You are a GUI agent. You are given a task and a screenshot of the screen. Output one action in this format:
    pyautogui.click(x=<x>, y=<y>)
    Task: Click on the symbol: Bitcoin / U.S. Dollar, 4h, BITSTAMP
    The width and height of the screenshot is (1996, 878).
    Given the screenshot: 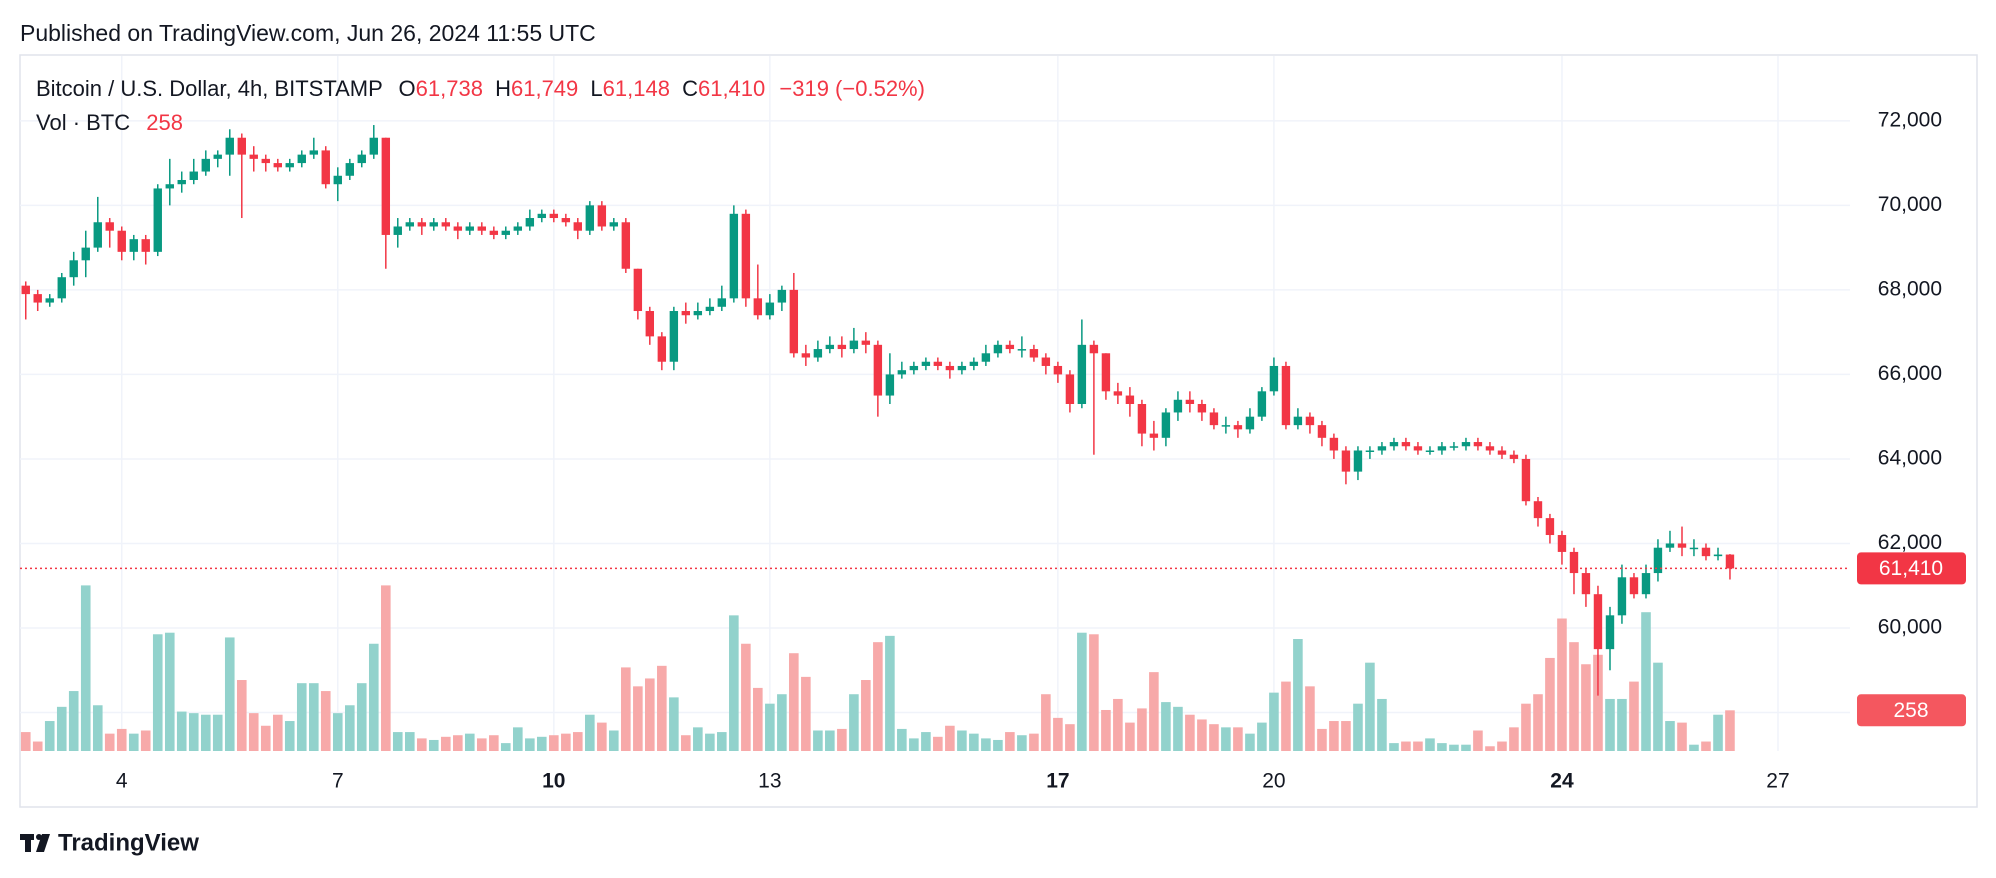 What is the action you would take?
    pyautogui.click(x=209, y=88)
    